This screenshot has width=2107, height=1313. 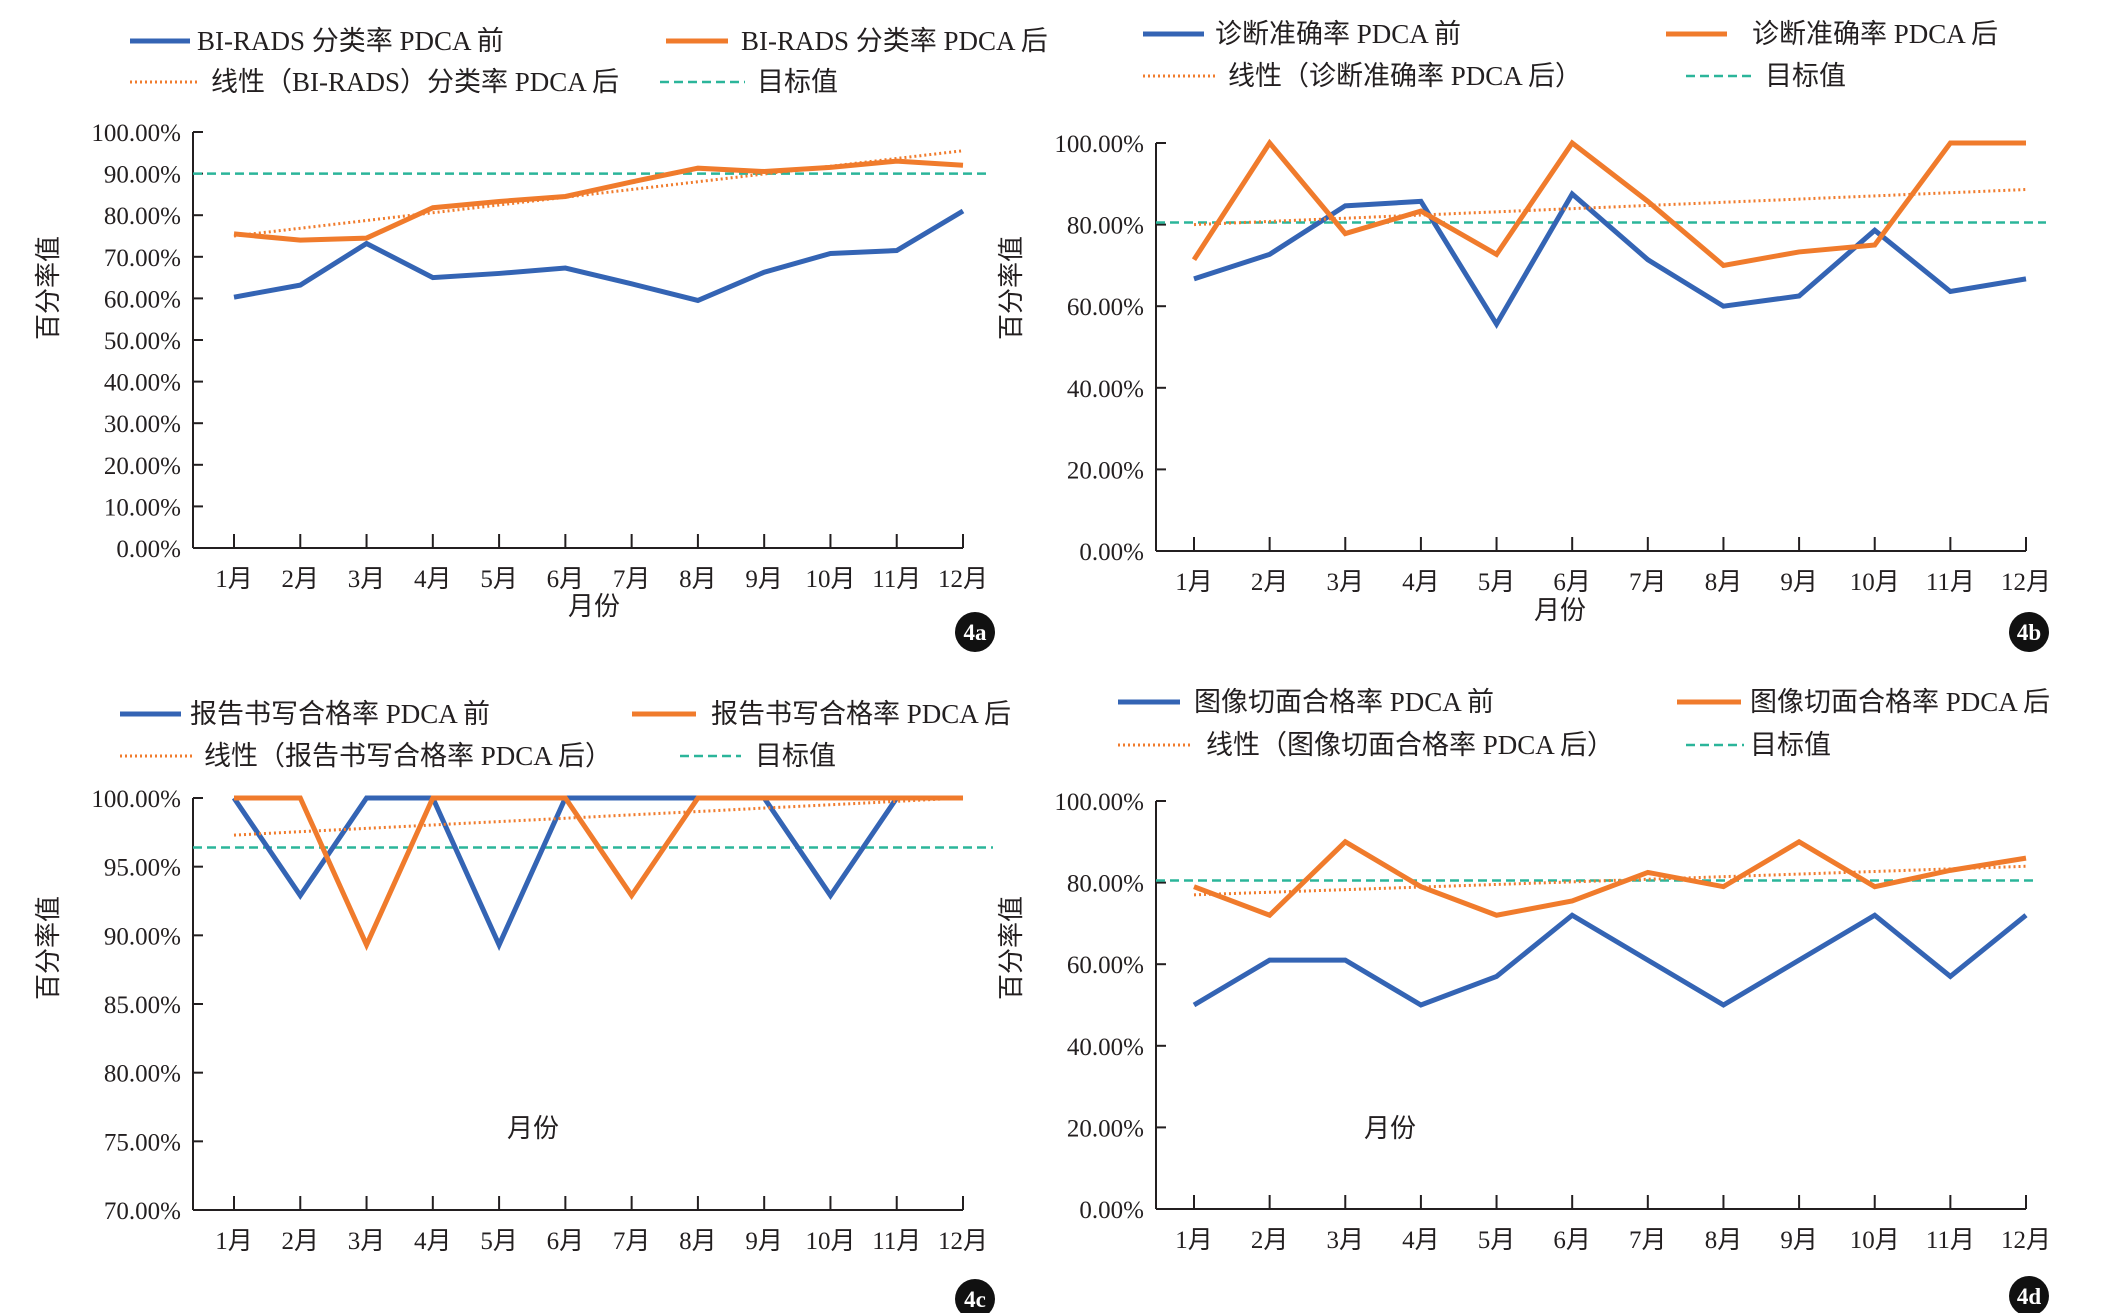 What do you see at coordinates (1405, 76) in the screenshot?
I see `legend-label: 线性（诊断准确率 PDCA 后）` at bounding box center [1405, 76].